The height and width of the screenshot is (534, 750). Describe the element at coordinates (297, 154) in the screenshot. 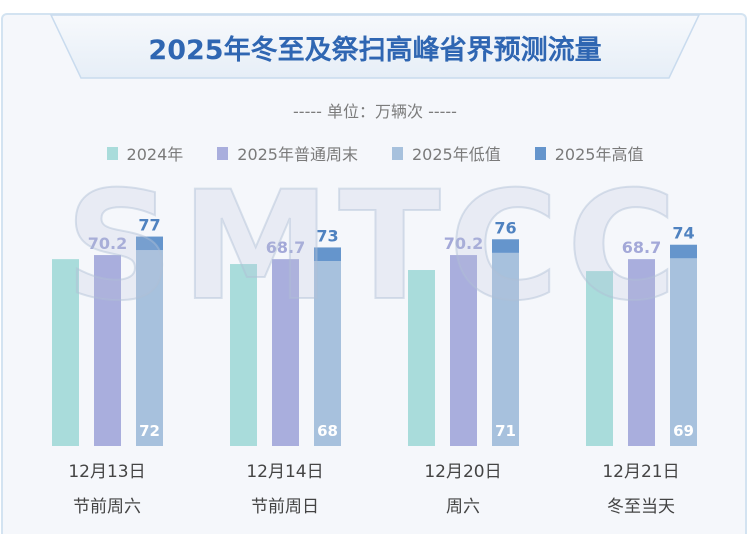

I see `legend-label: 2025年普通周末` at that location.